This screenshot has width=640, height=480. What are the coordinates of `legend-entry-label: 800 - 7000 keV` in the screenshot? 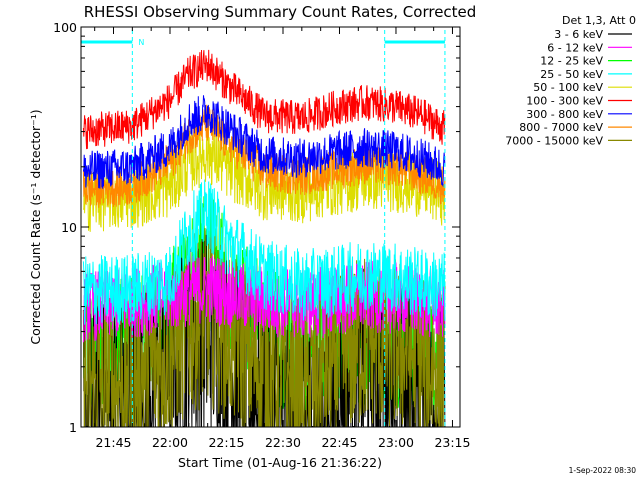 It's located at (561, 127).